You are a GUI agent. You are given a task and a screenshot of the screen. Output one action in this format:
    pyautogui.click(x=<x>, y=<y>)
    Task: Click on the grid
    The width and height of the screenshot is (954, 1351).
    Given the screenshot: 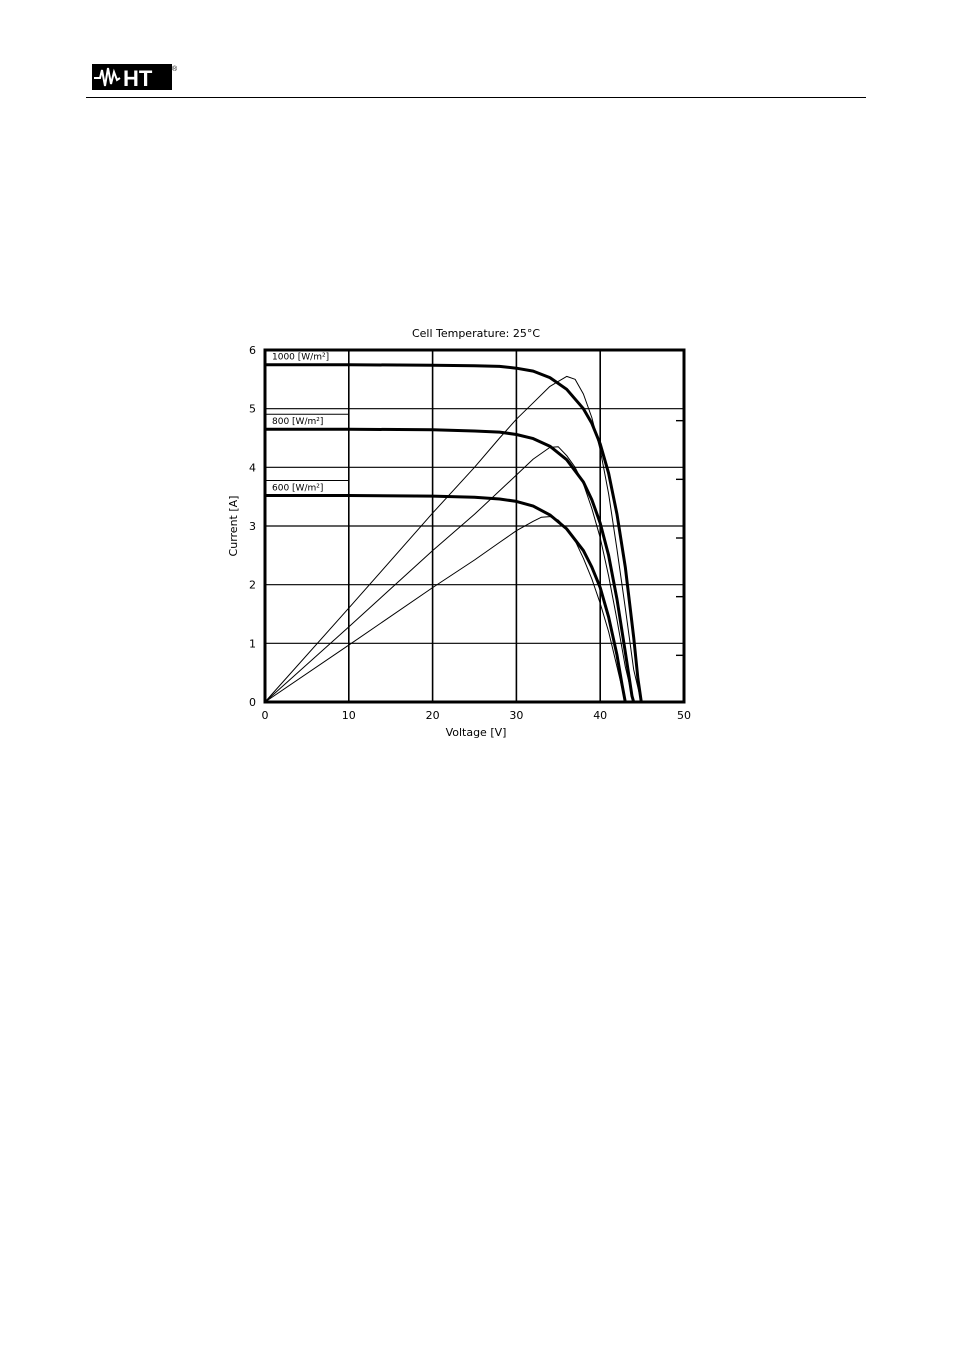 What is the action you would take?
    pyautogui.click(x=474, y=526)
    